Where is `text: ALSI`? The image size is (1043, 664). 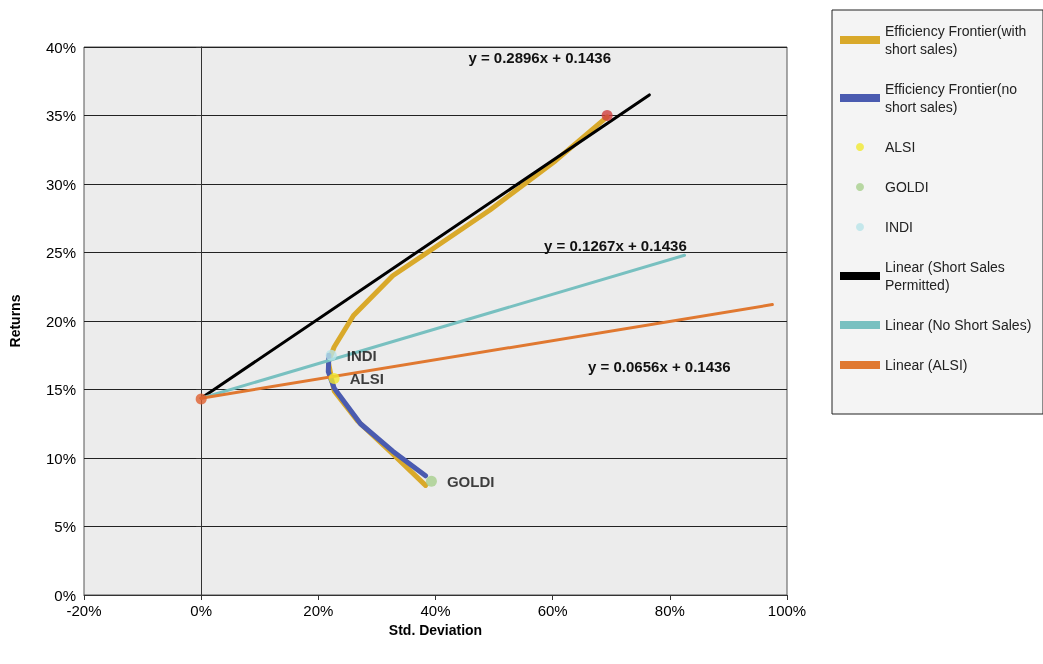
text: ALSI is located at coordinates (366, 379).